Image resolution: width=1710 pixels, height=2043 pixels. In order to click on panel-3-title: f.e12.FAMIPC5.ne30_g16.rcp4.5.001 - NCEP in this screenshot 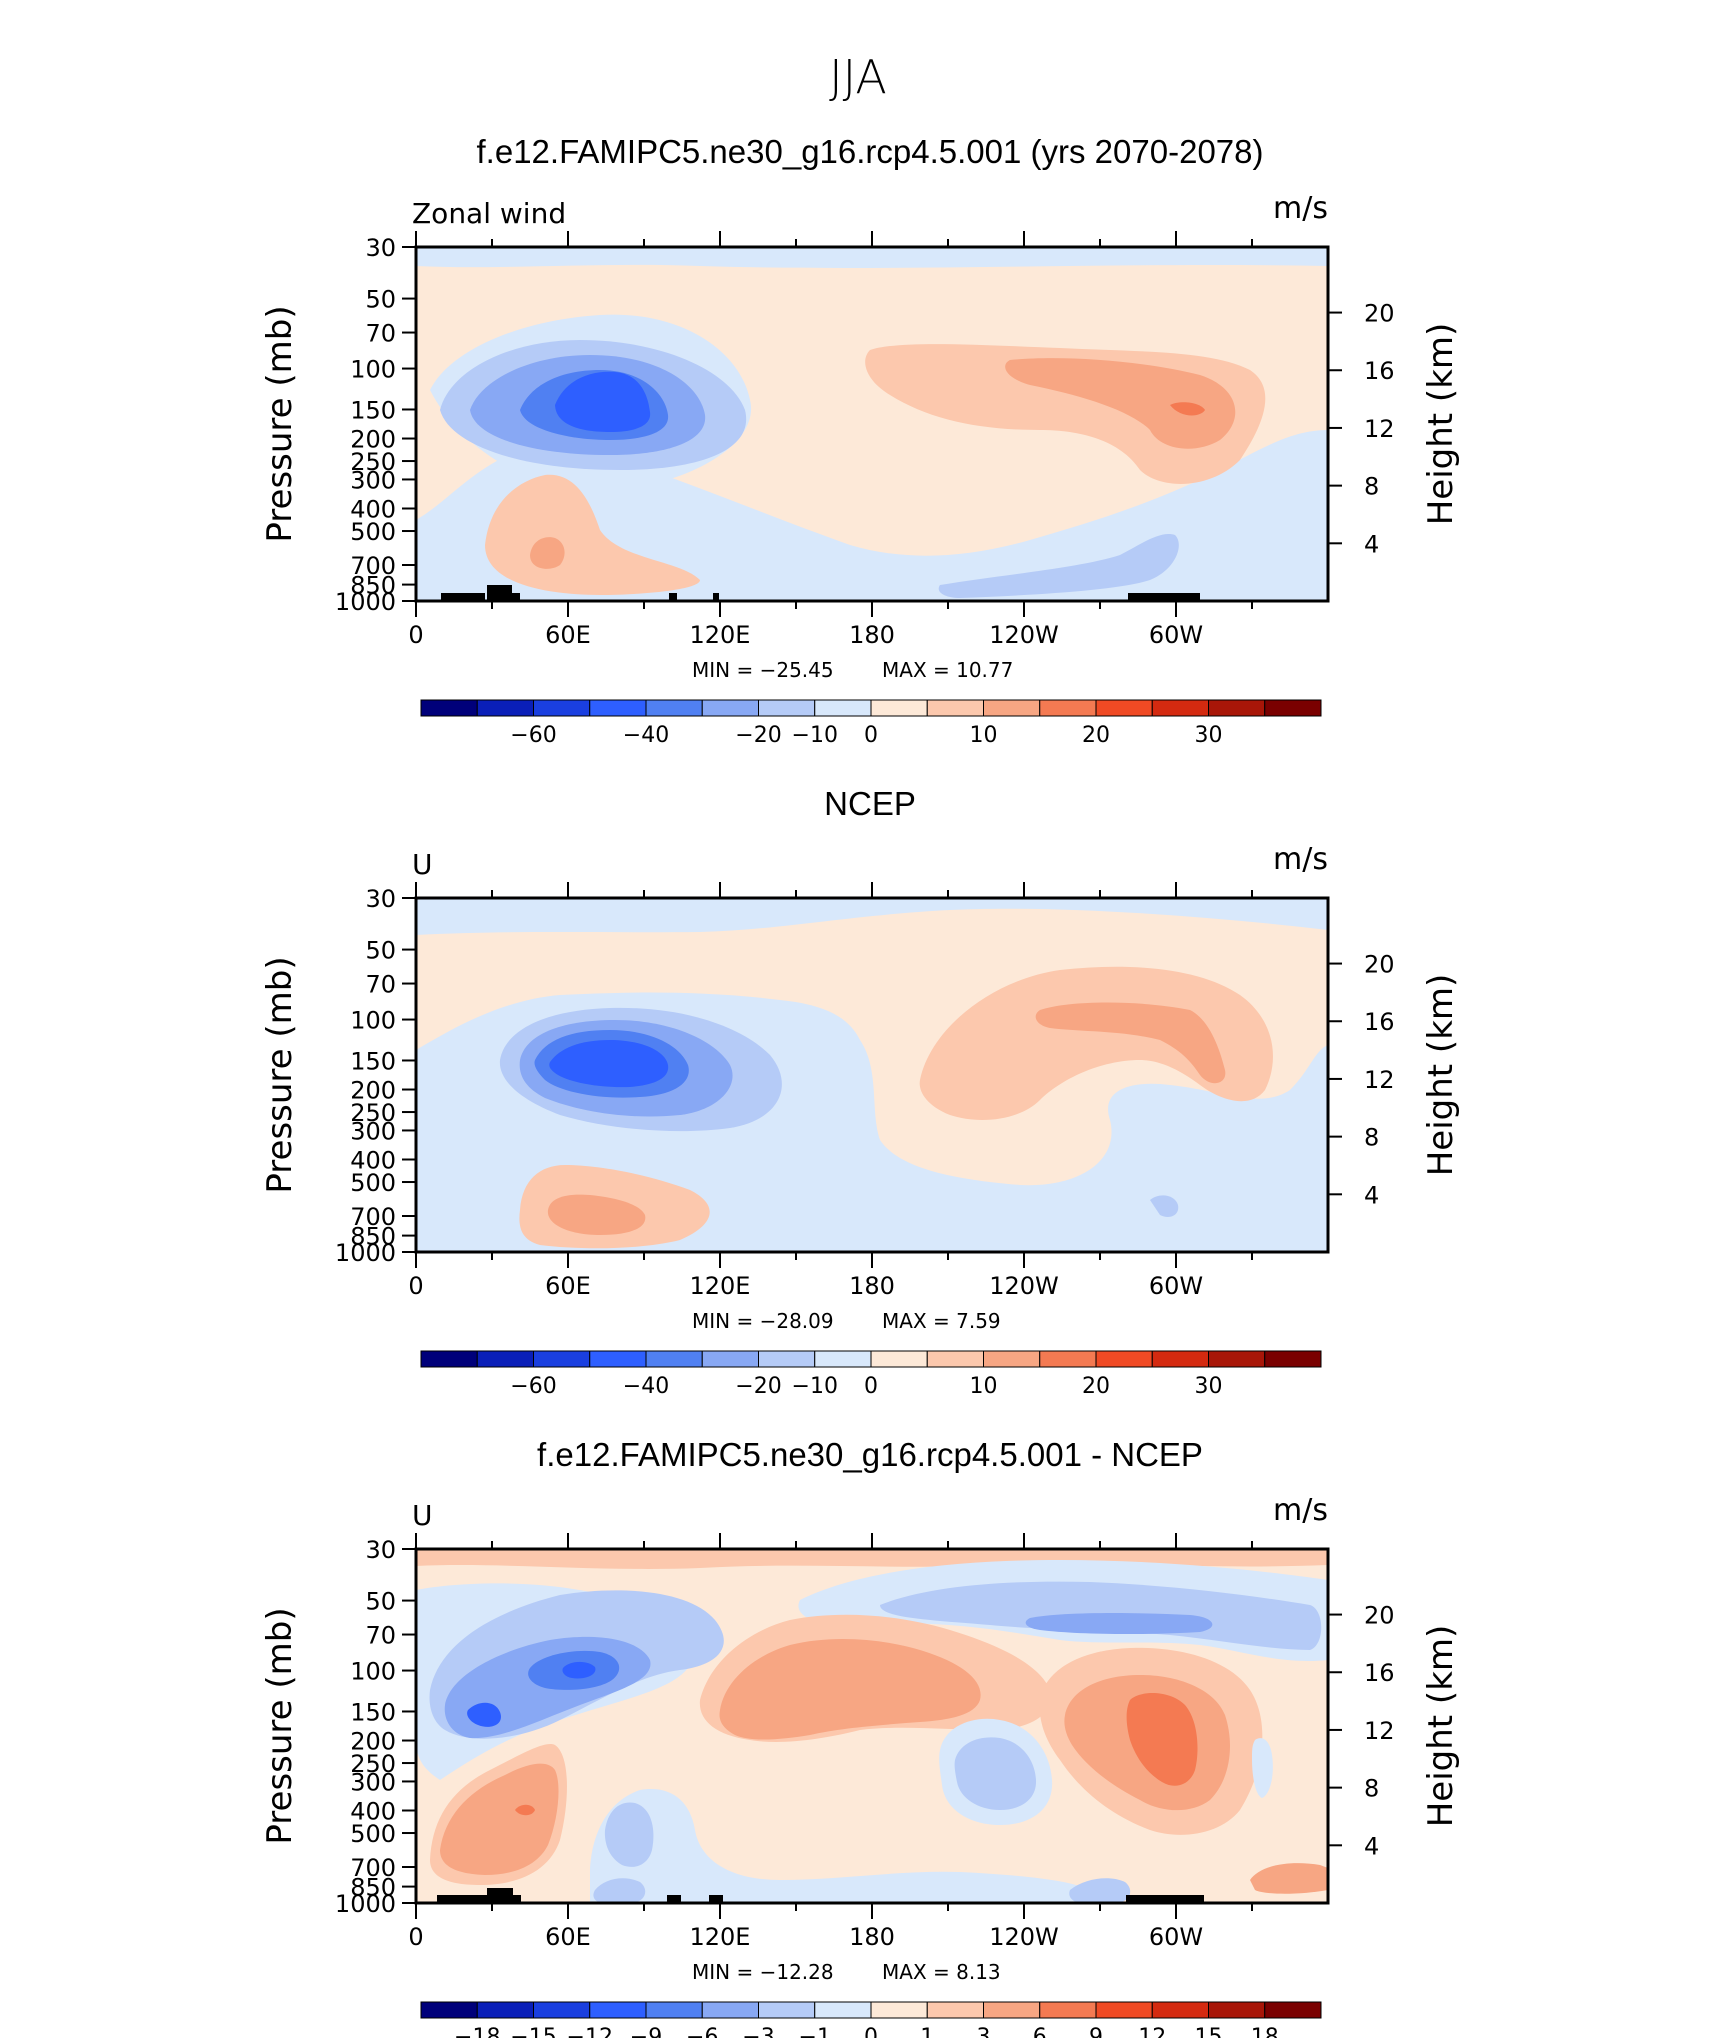, I will do `click(870, 1454)`.